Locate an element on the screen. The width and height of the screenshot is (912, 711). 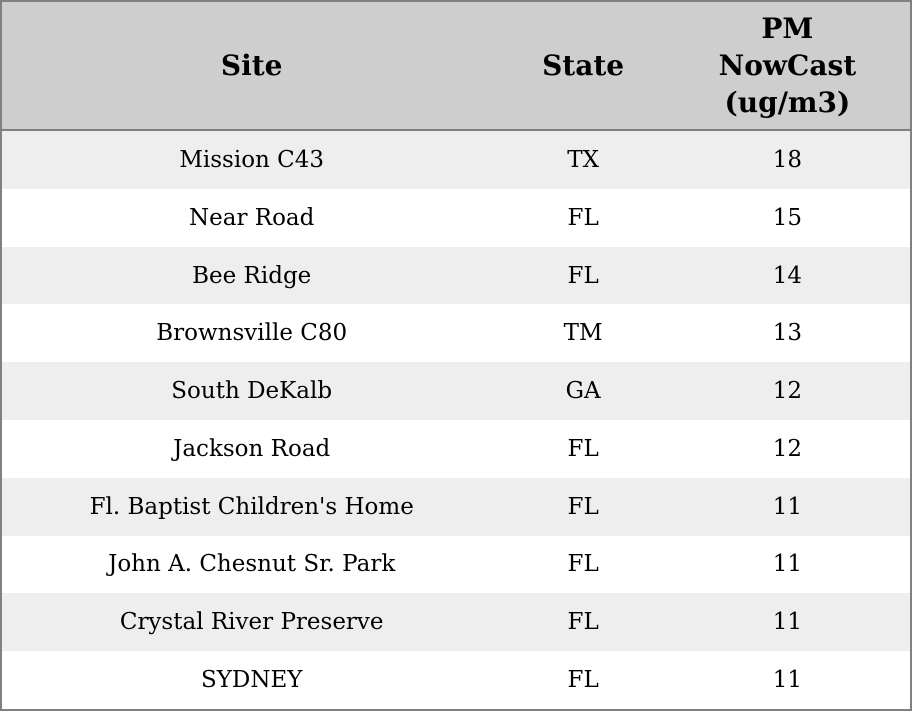
table-row: South DeKalb GA 12 is located at coordinates (456, 391).